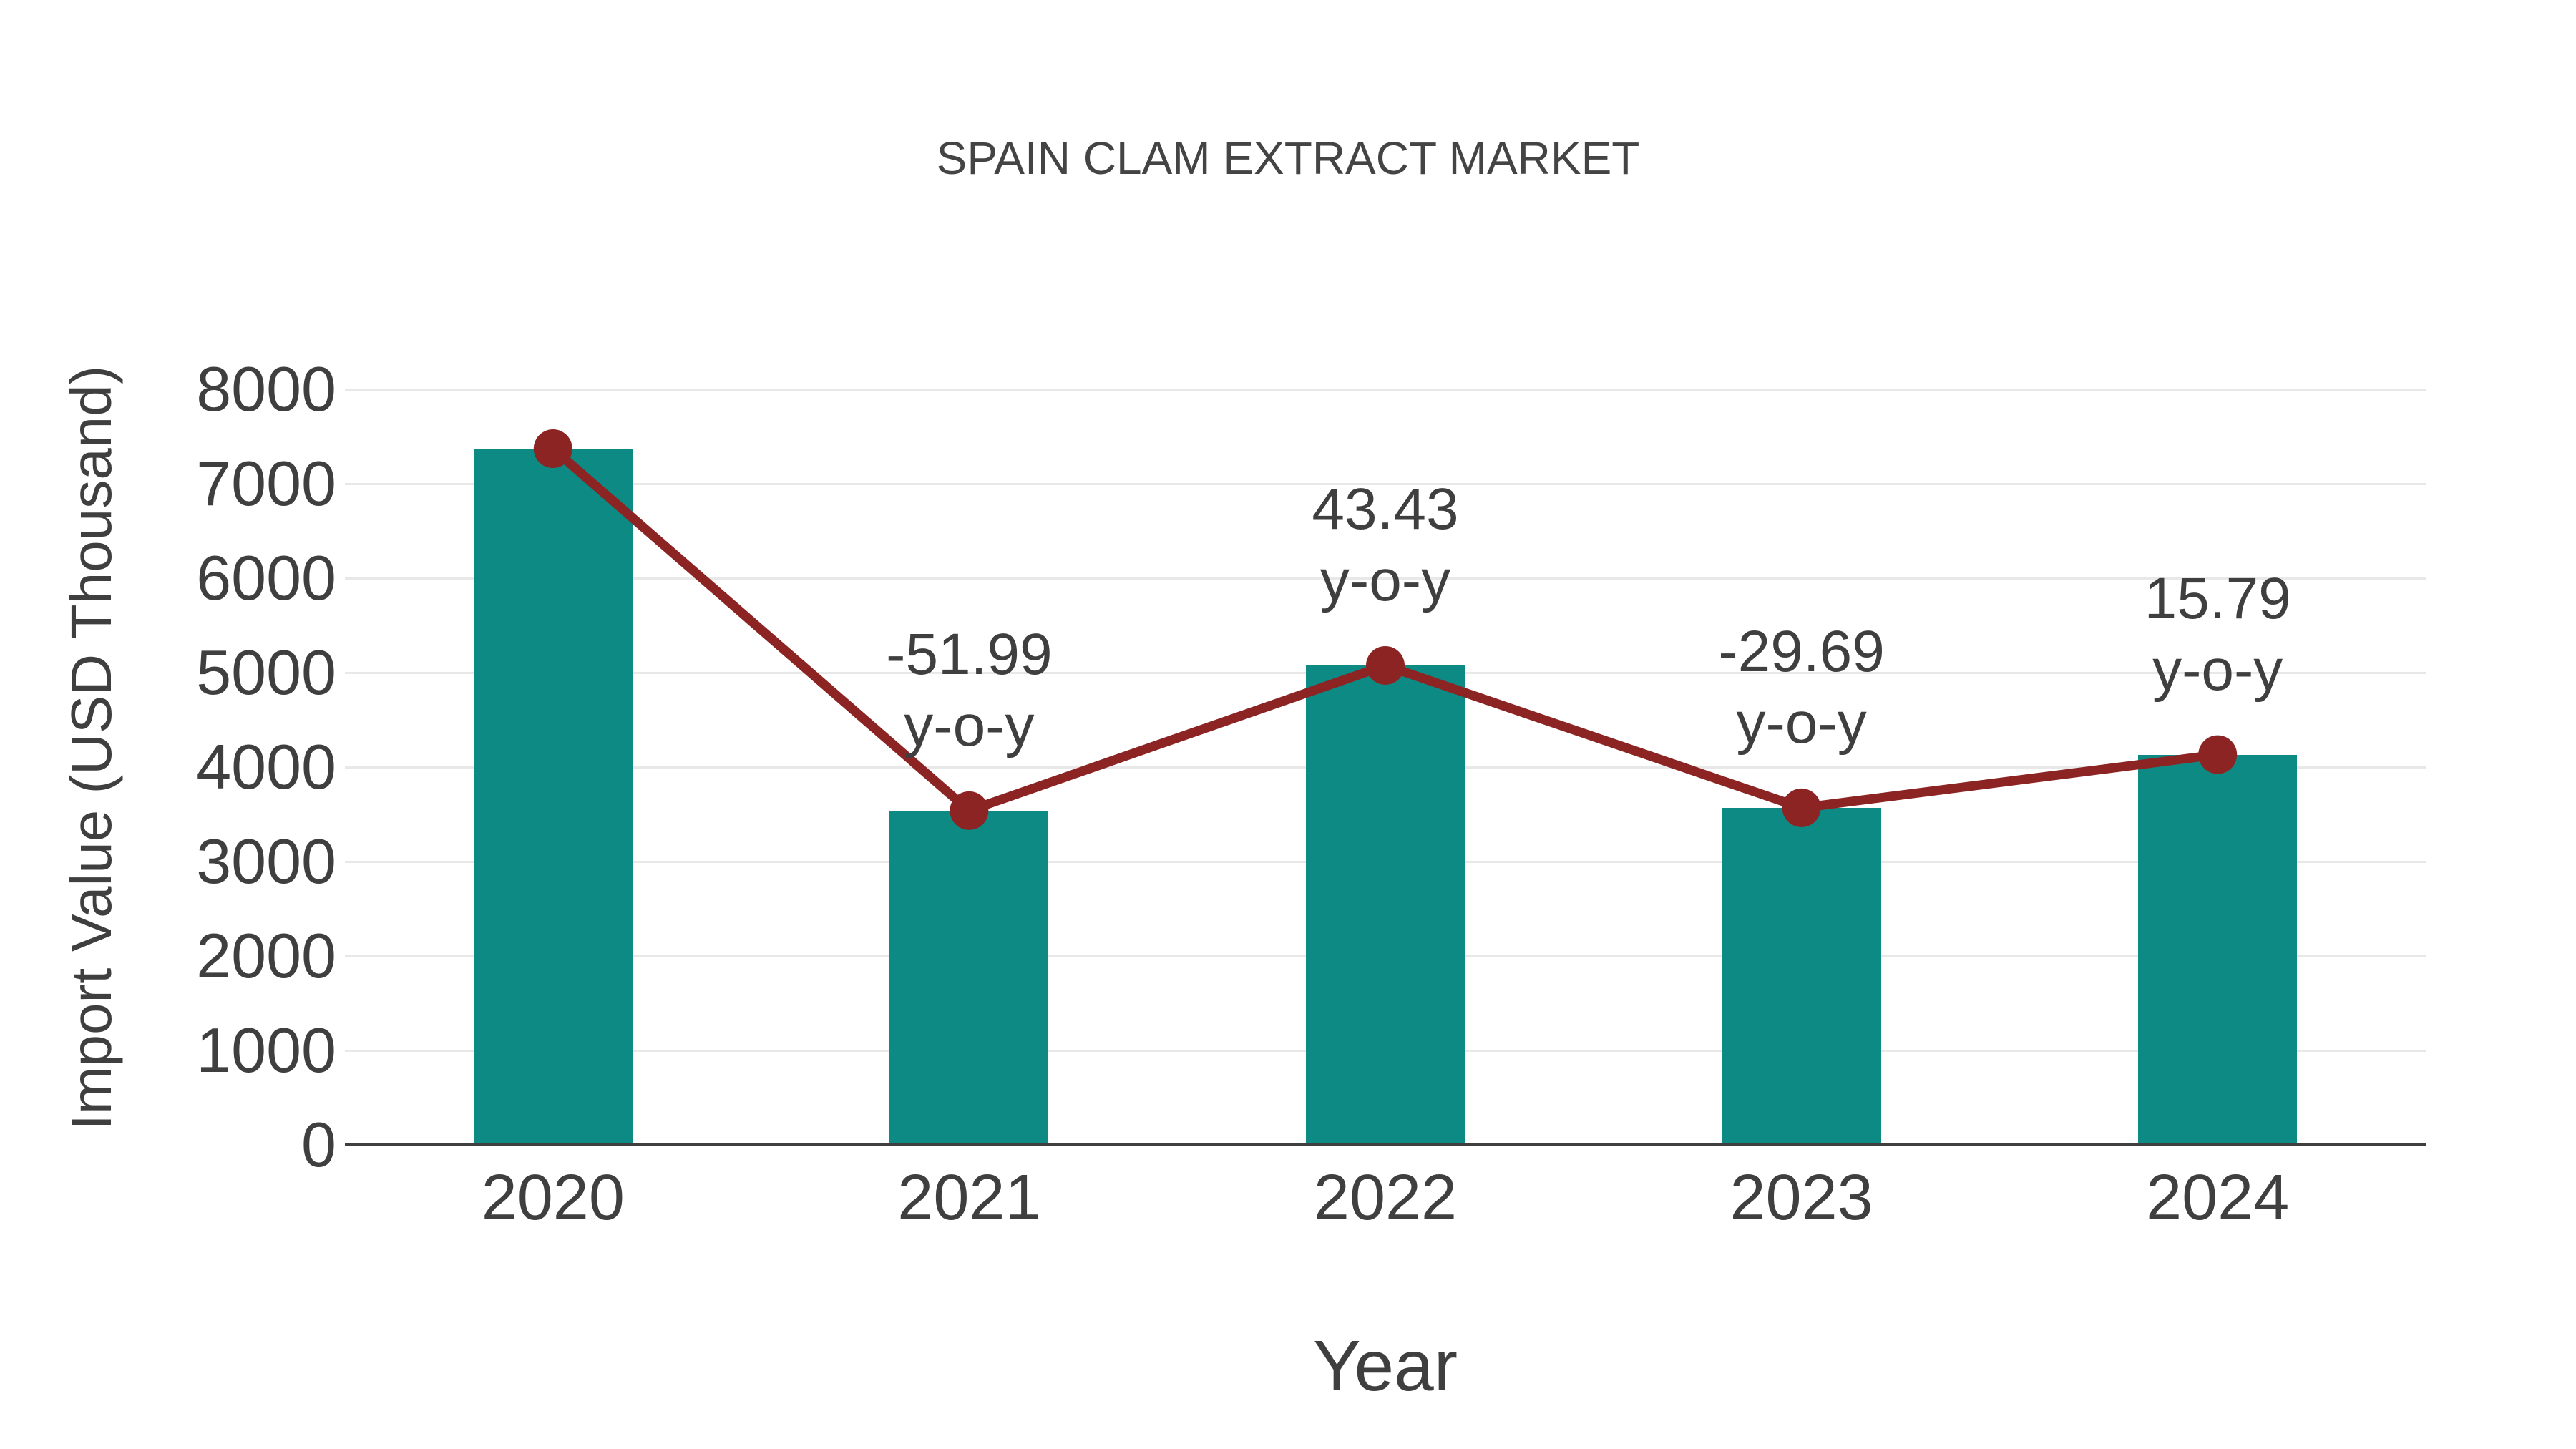  What do you see at coordinates (2218, 754) in the screenshot?
I see `line-marker-2024` at bounding box center [2218, 754].